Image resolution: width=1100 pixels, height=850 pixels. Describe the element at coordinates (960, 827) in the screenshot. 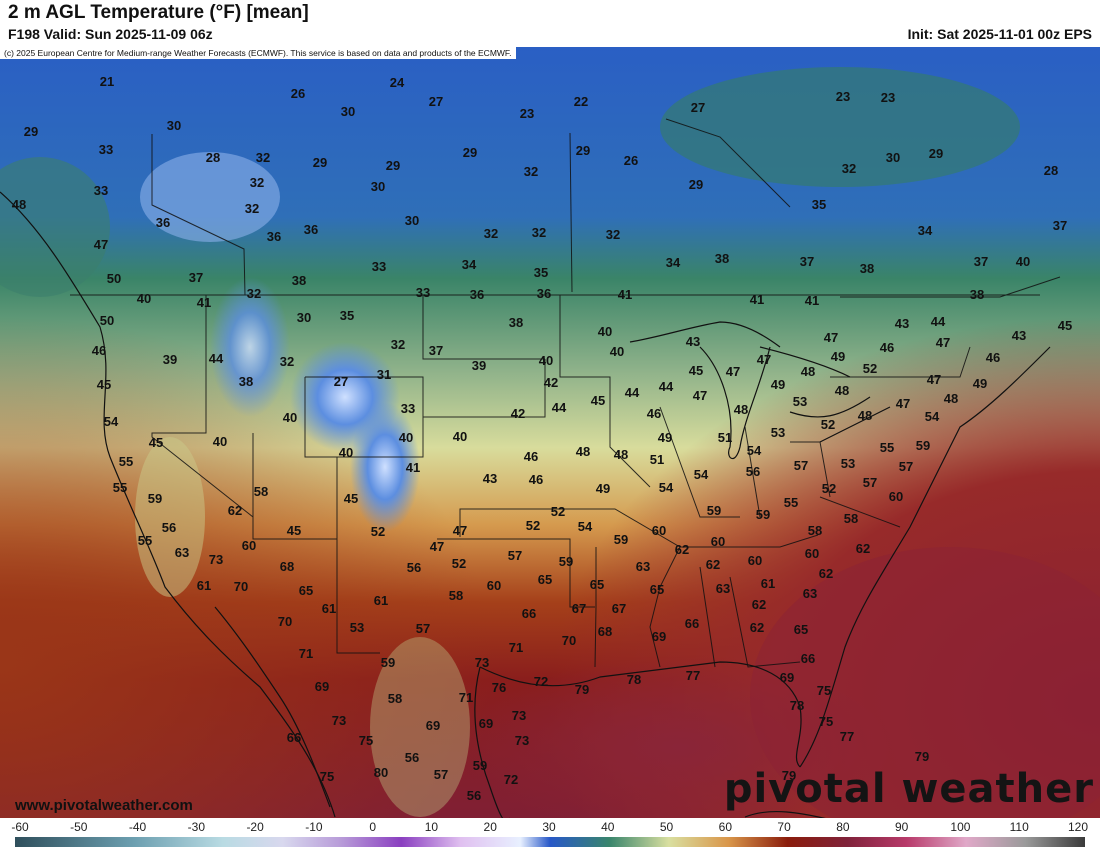

I see `colorbar-tick-label: 100` at that location.